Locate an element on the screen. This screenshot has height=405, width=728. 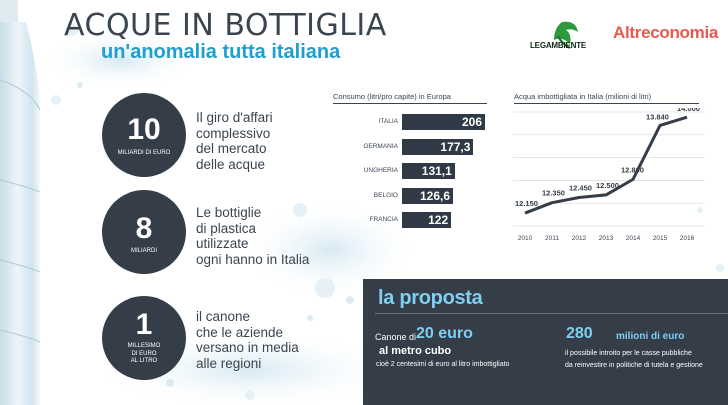
fact-line: ogni hanno in Italia is located at coordinates (253, 259).